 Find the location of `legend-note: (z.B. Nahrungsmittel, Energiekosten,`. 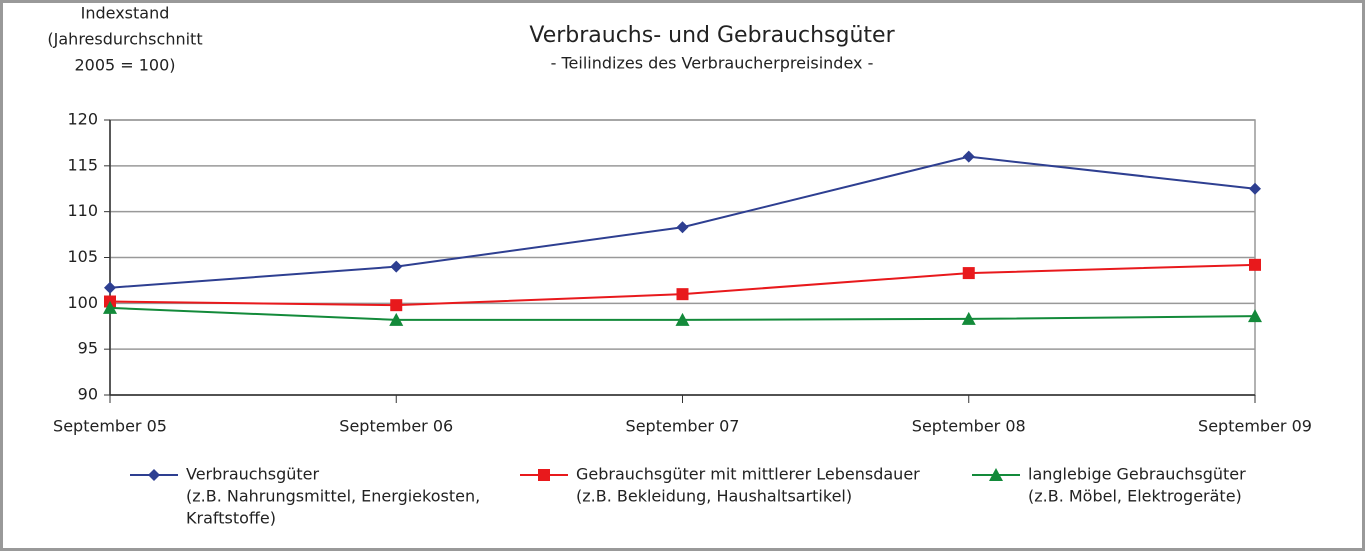

legend-note: (z.B. Nahrungsmittel, Energiekosten, is located at coordinates (333, 496).